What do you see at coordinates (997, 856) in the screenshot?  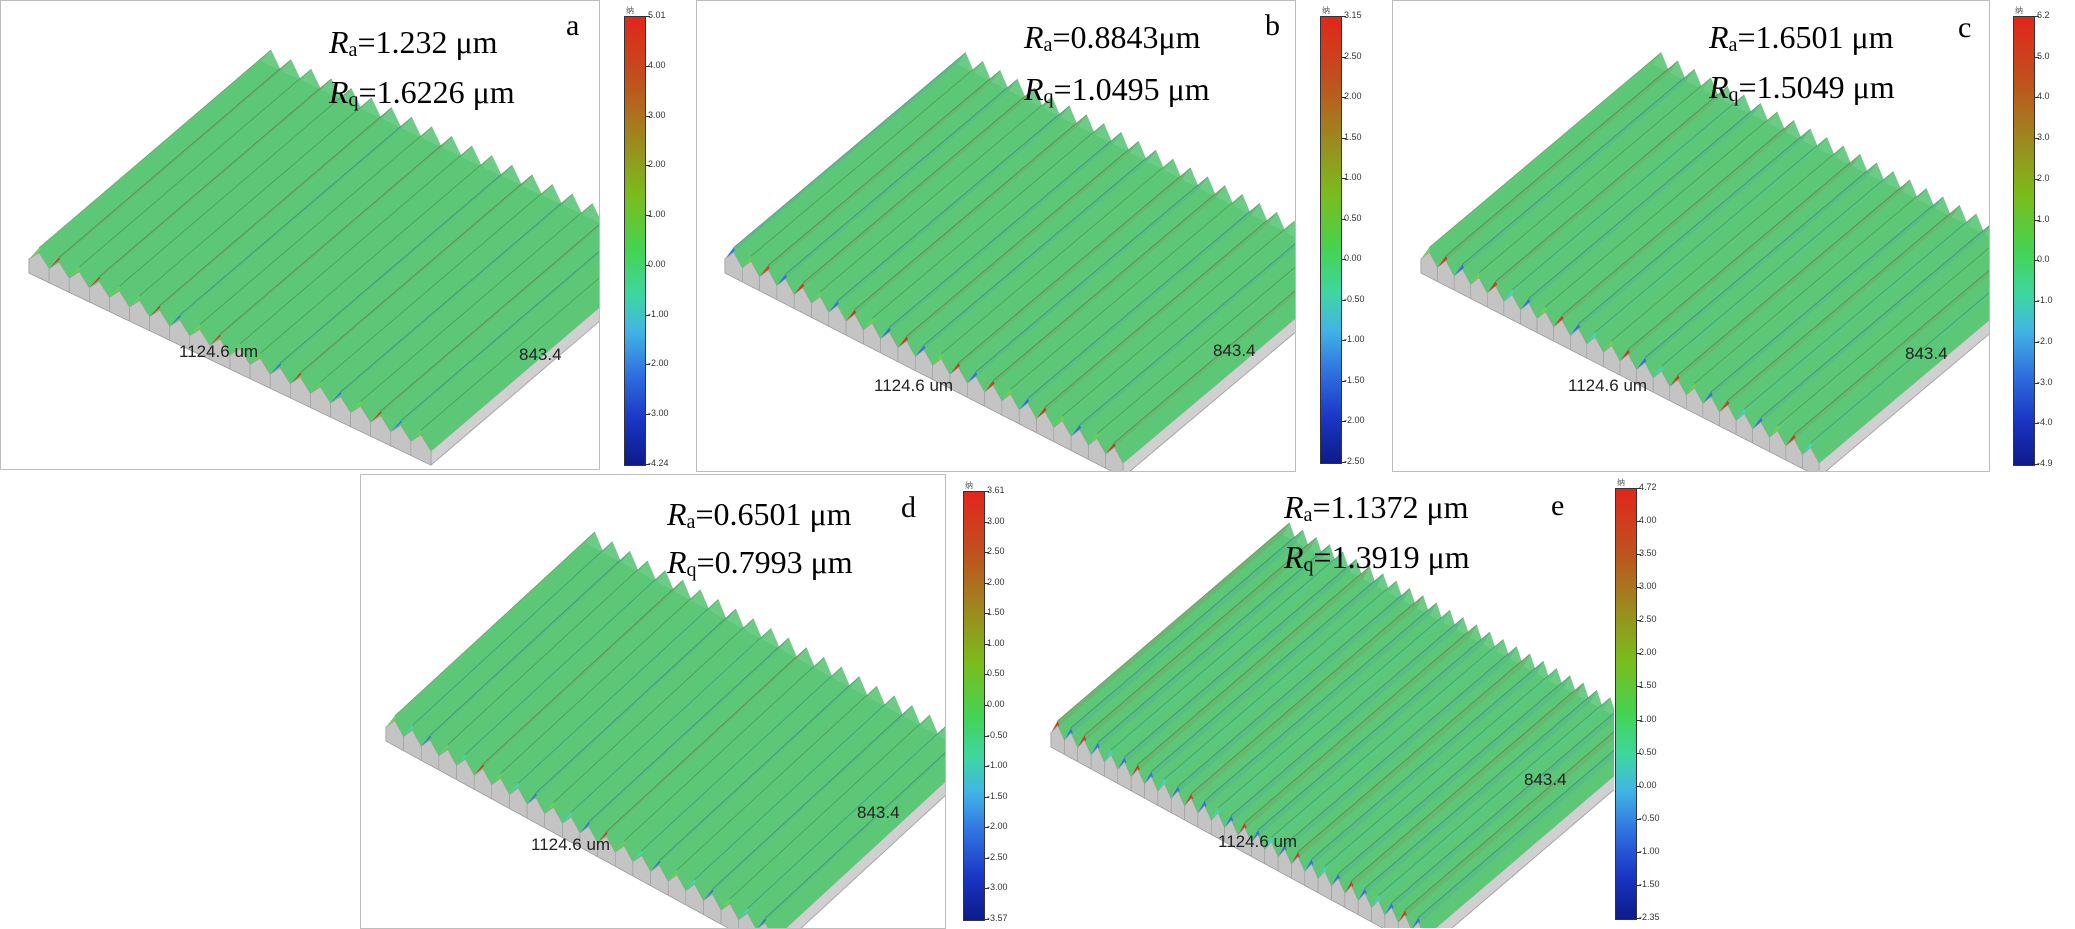 I see `scale-tick-label: -2.50` at bounding box center [997, 856].